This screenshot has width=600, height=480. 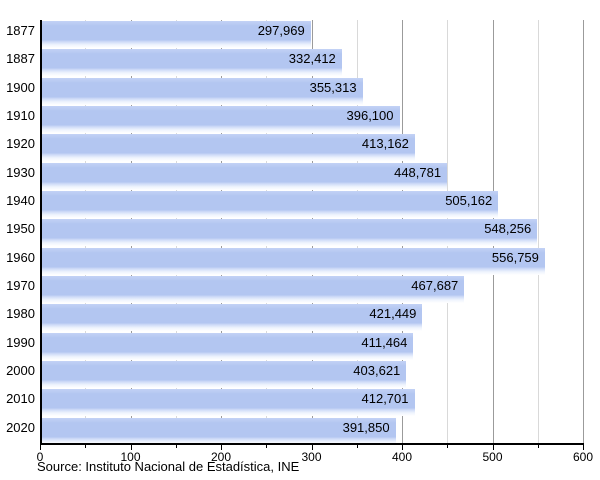 What do you see at coordinates (224, 374) in the screenshot?
I see `bar: 403,621` at bounding box center [224, 374].